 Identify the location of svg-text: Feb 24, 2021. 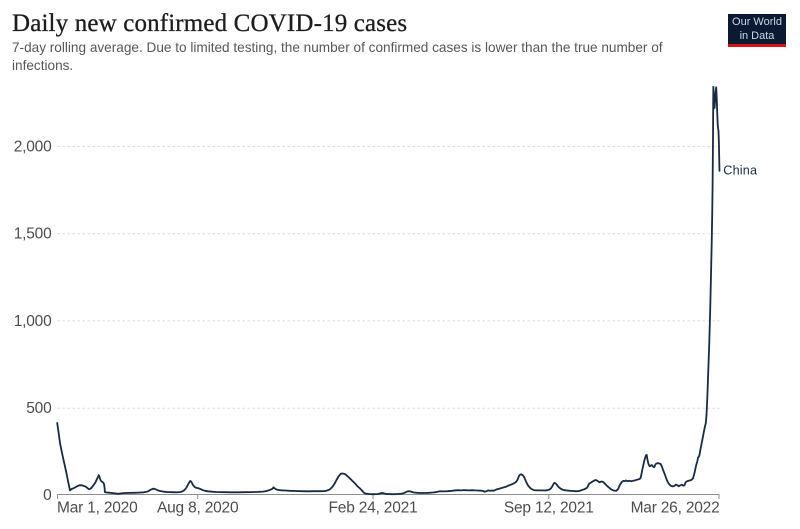
(373, 508).